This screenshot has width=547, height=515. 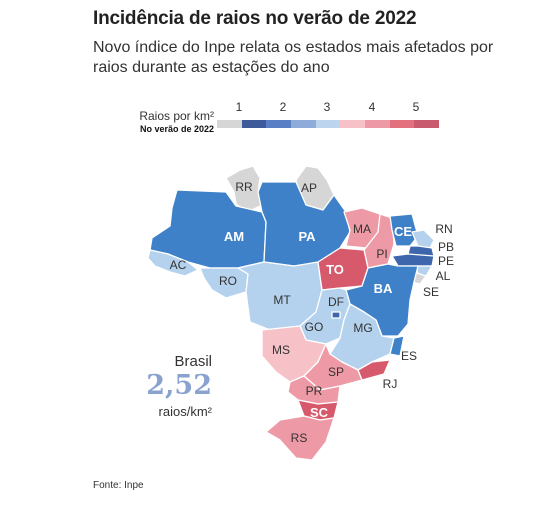 What do you see at coordinates (176, 129) in the screenshot?
I see `legend-sublabel: No verão de 2022` at bounding box center [176, 129].